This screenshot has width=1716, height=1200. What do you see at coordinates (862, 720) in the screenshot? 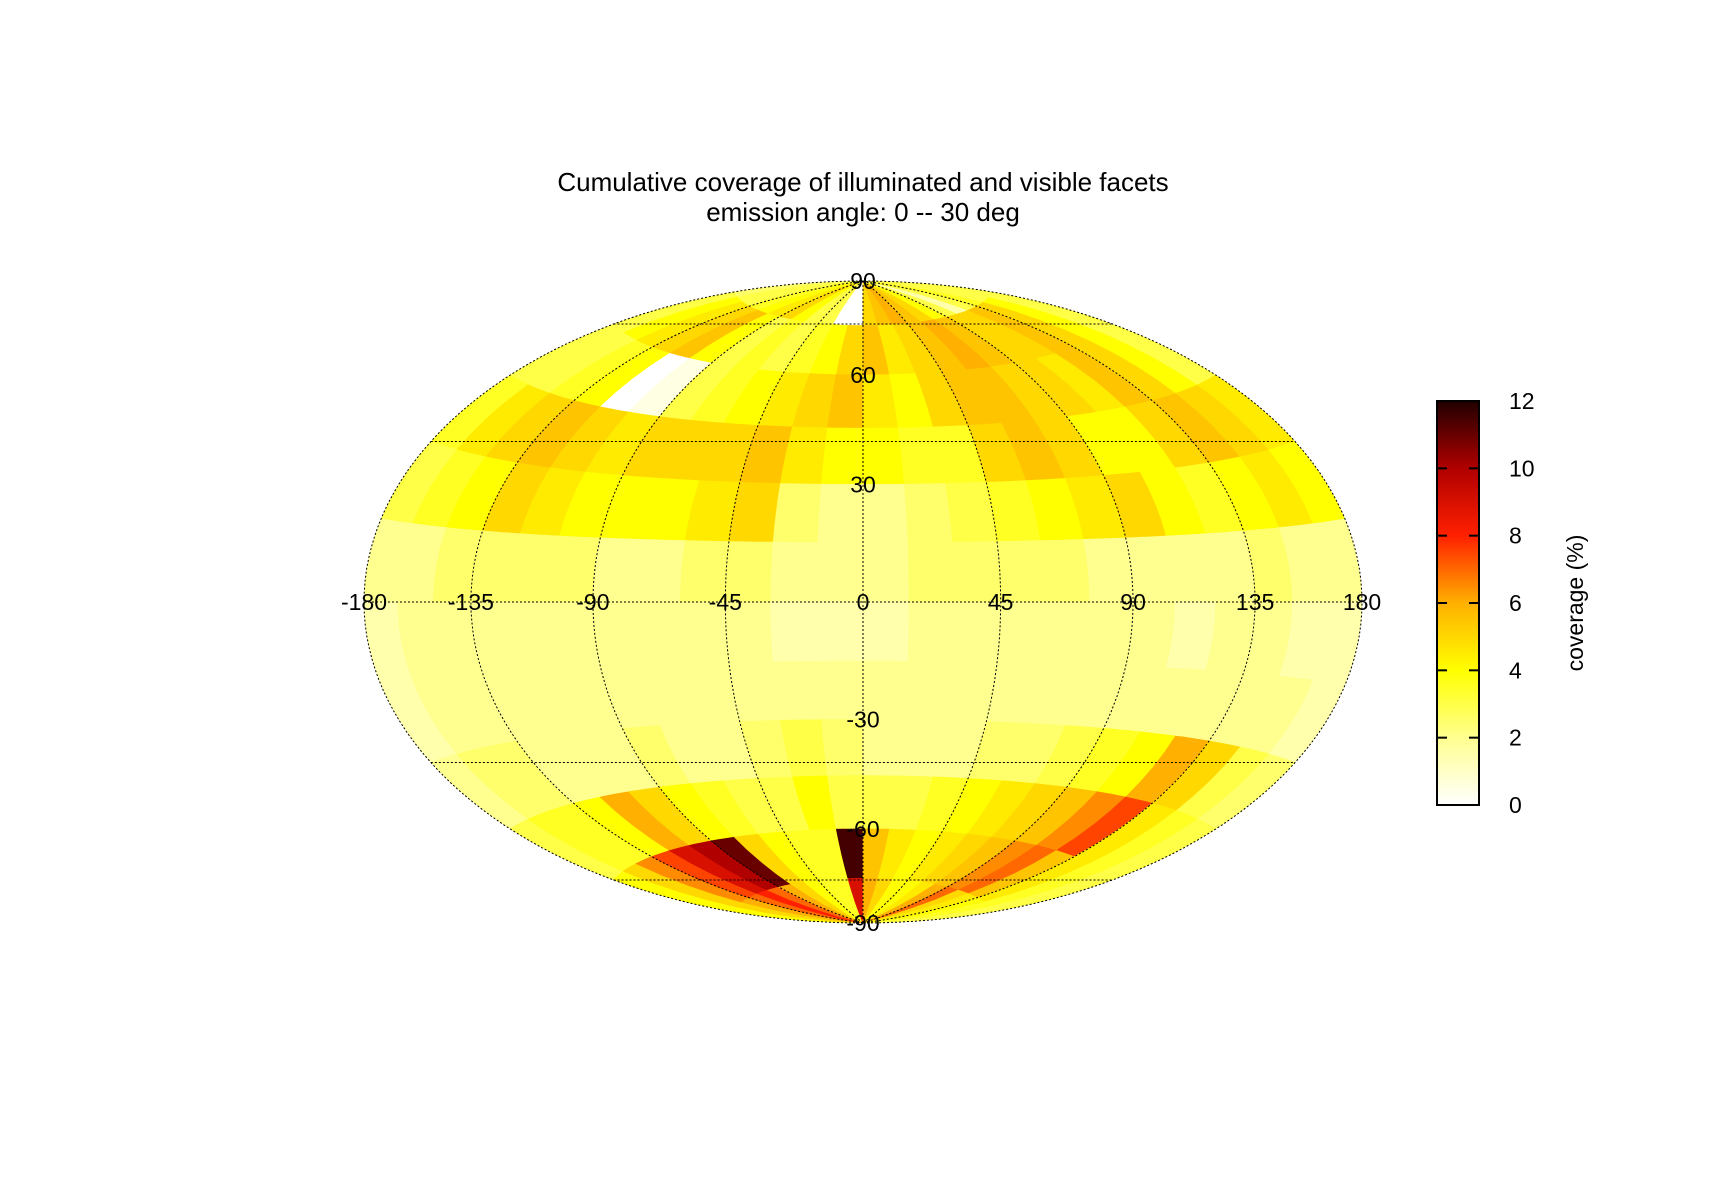
I see `latitude-tick-label: -30` at bounding box center [862, 720].